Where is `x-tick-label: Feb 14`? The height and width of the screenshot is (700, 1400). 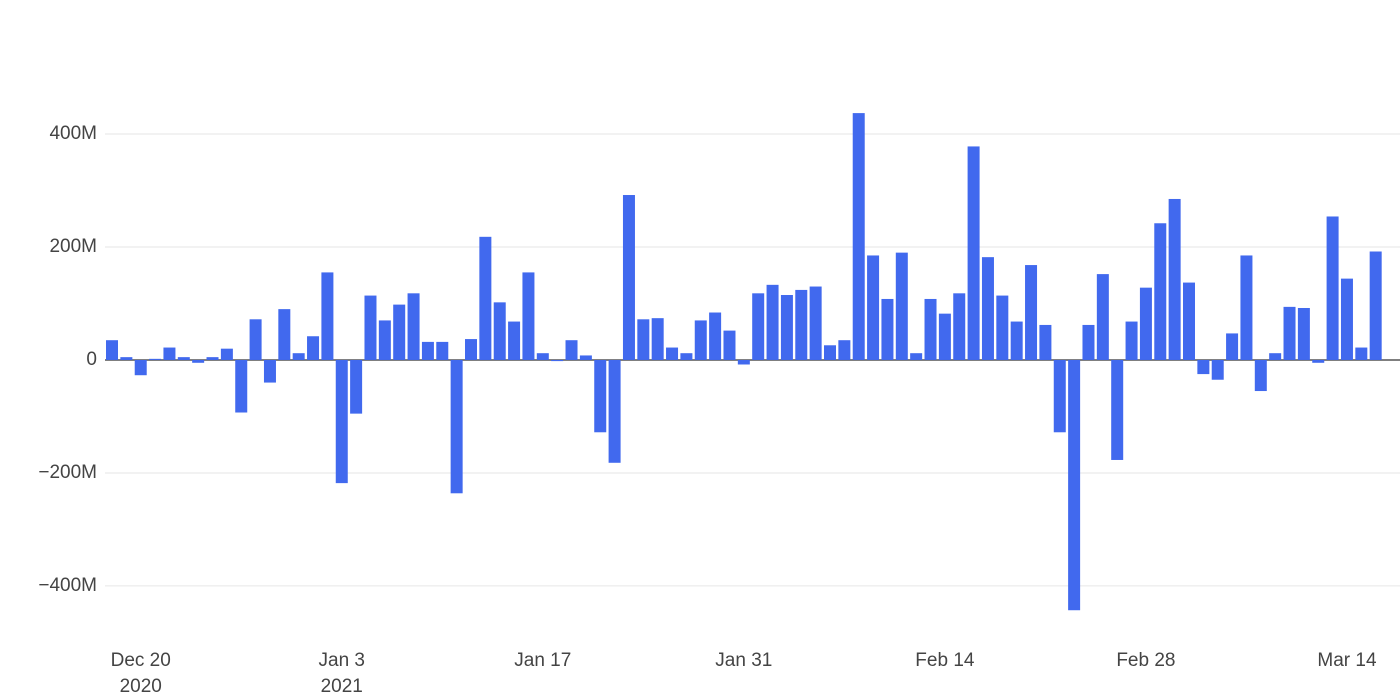
x-tick-label: Feb 14 is located at coordinates (945, 660).